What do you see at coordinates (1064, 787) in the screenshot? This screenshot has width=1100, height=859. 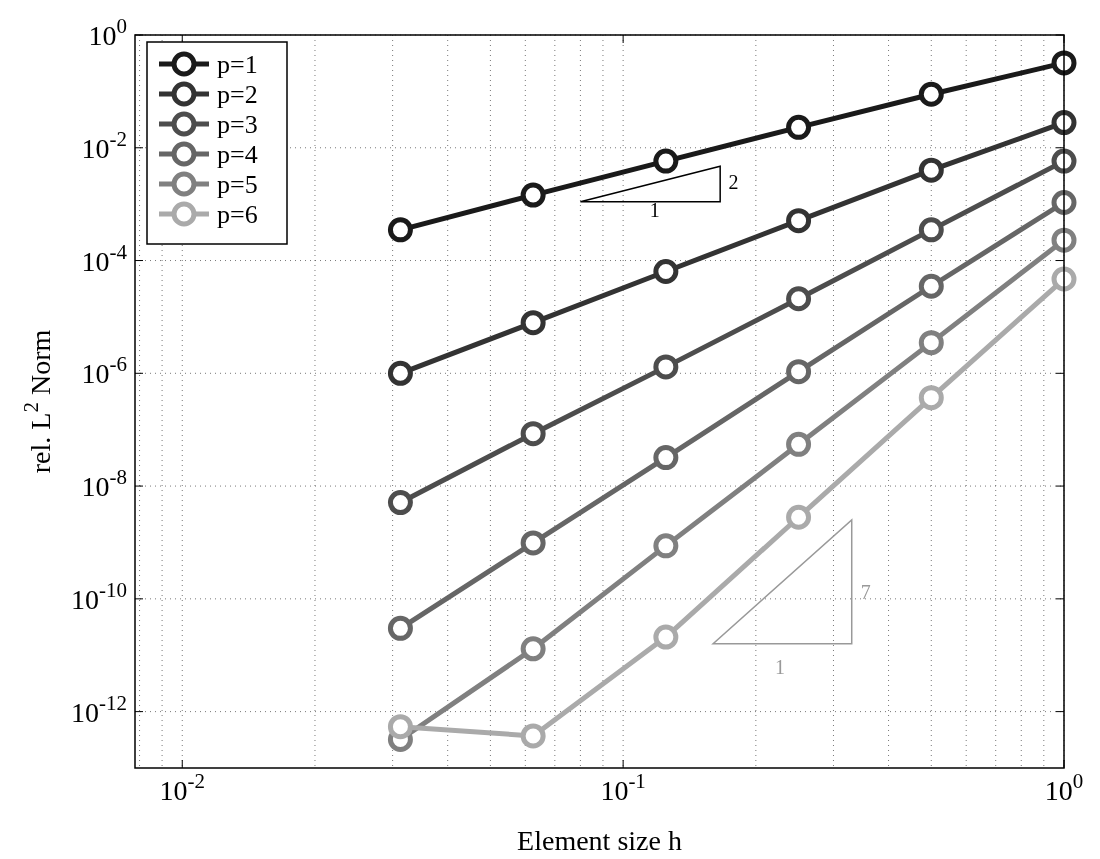 I see `x-tick-label: 10$^{0}$` at bounding box center [1064, 787].